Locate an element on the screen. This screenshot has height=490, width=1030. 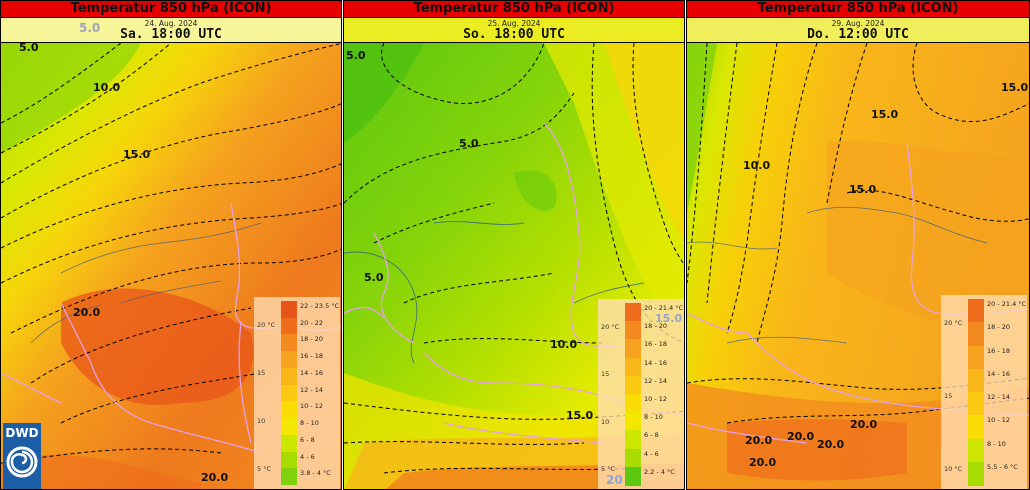
valid-time: 25. Aug. 2024 So. 18:00 UTC is located at coordinates (514, 30).